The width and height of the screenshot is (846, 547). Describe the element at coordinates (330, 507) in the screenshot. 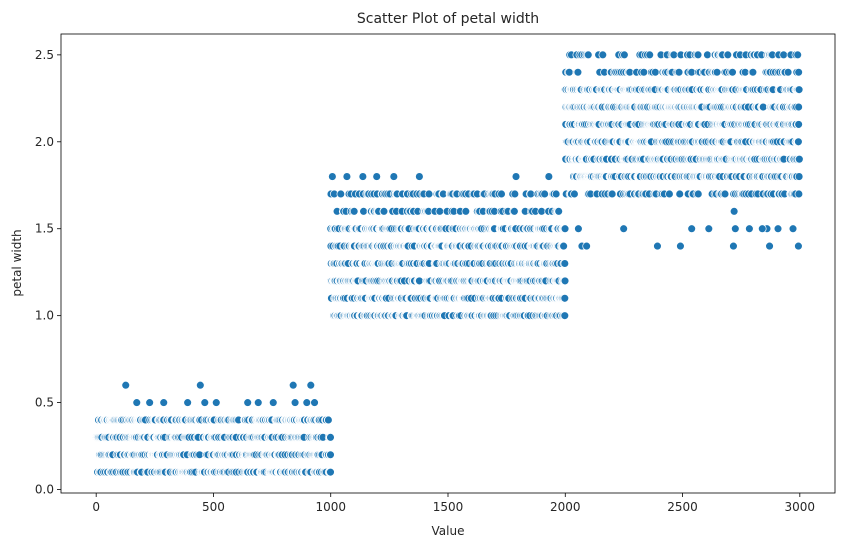

I see `x-tick-label: 1000` at that location.